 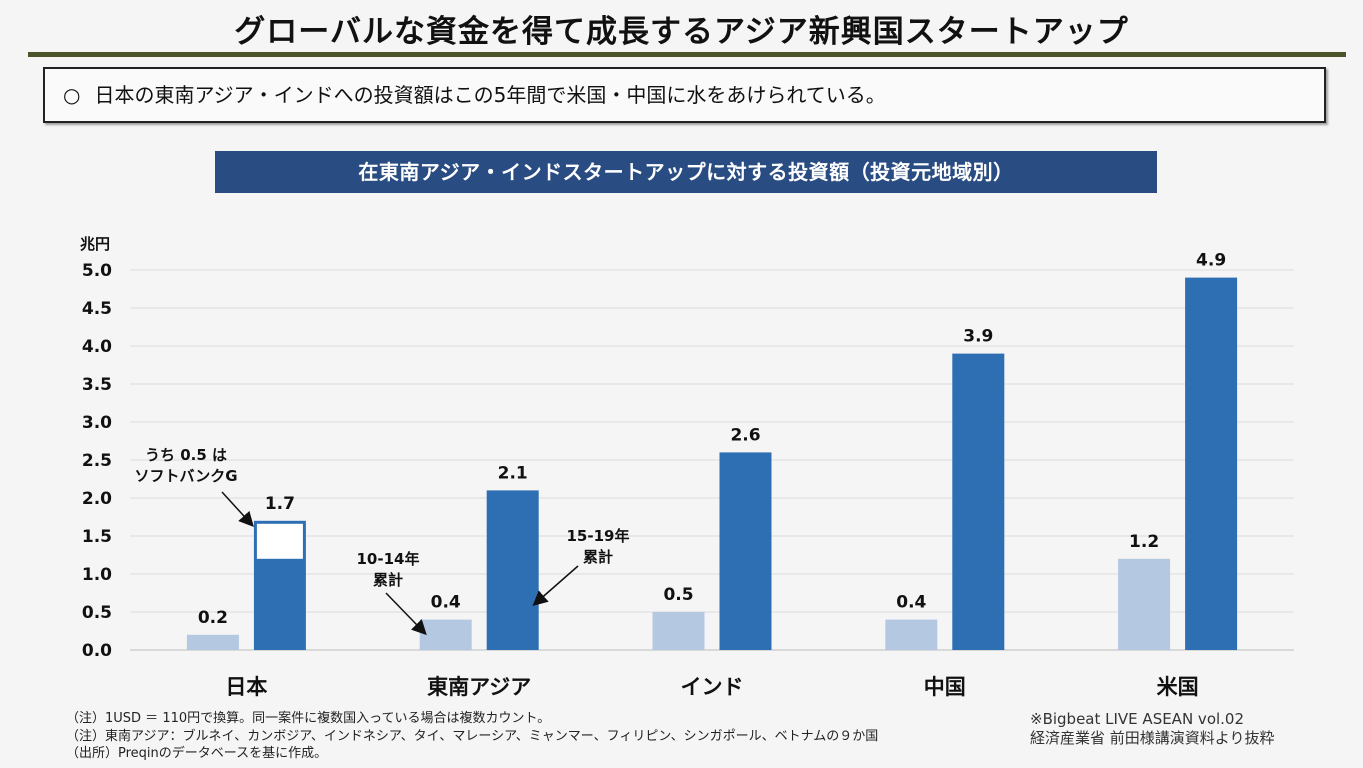 What do you see at coordinates (479, 687) in the screenshot?
I see `x-category-label: 東南アジア` at bounding box center [479, 687].